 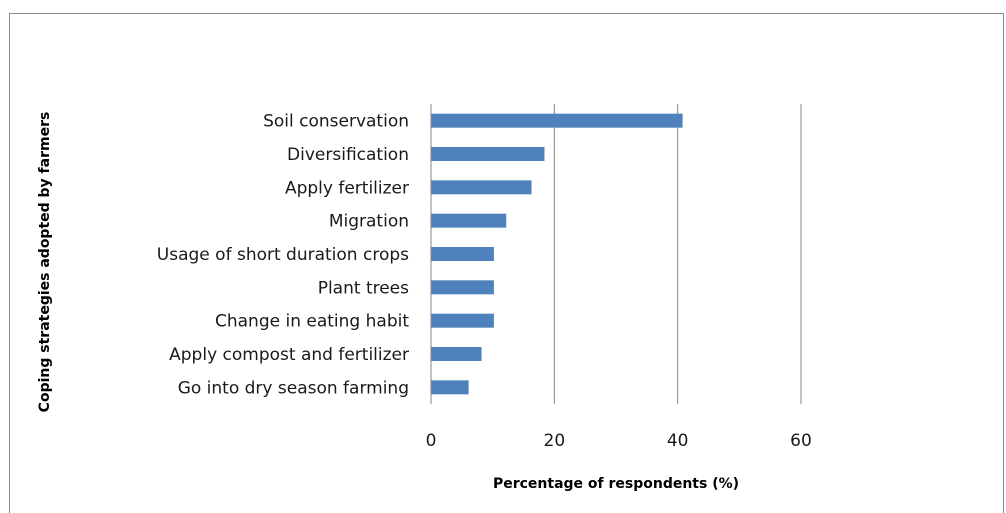 What do you see at coordinates (45, 262) in the screenshot?
I see `y-axis-title: Coping strategies adopted by farmers` at bounding box center [45, 262].